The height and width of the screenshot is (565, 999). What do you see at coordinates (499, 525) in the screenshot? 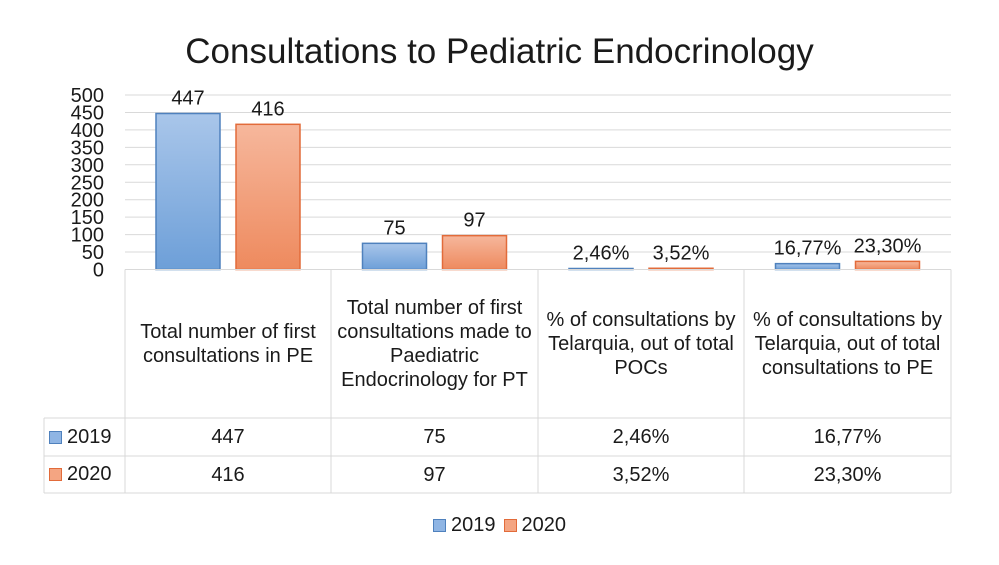
I see `legend: 2019 2020` at bounding box center [499, 525].